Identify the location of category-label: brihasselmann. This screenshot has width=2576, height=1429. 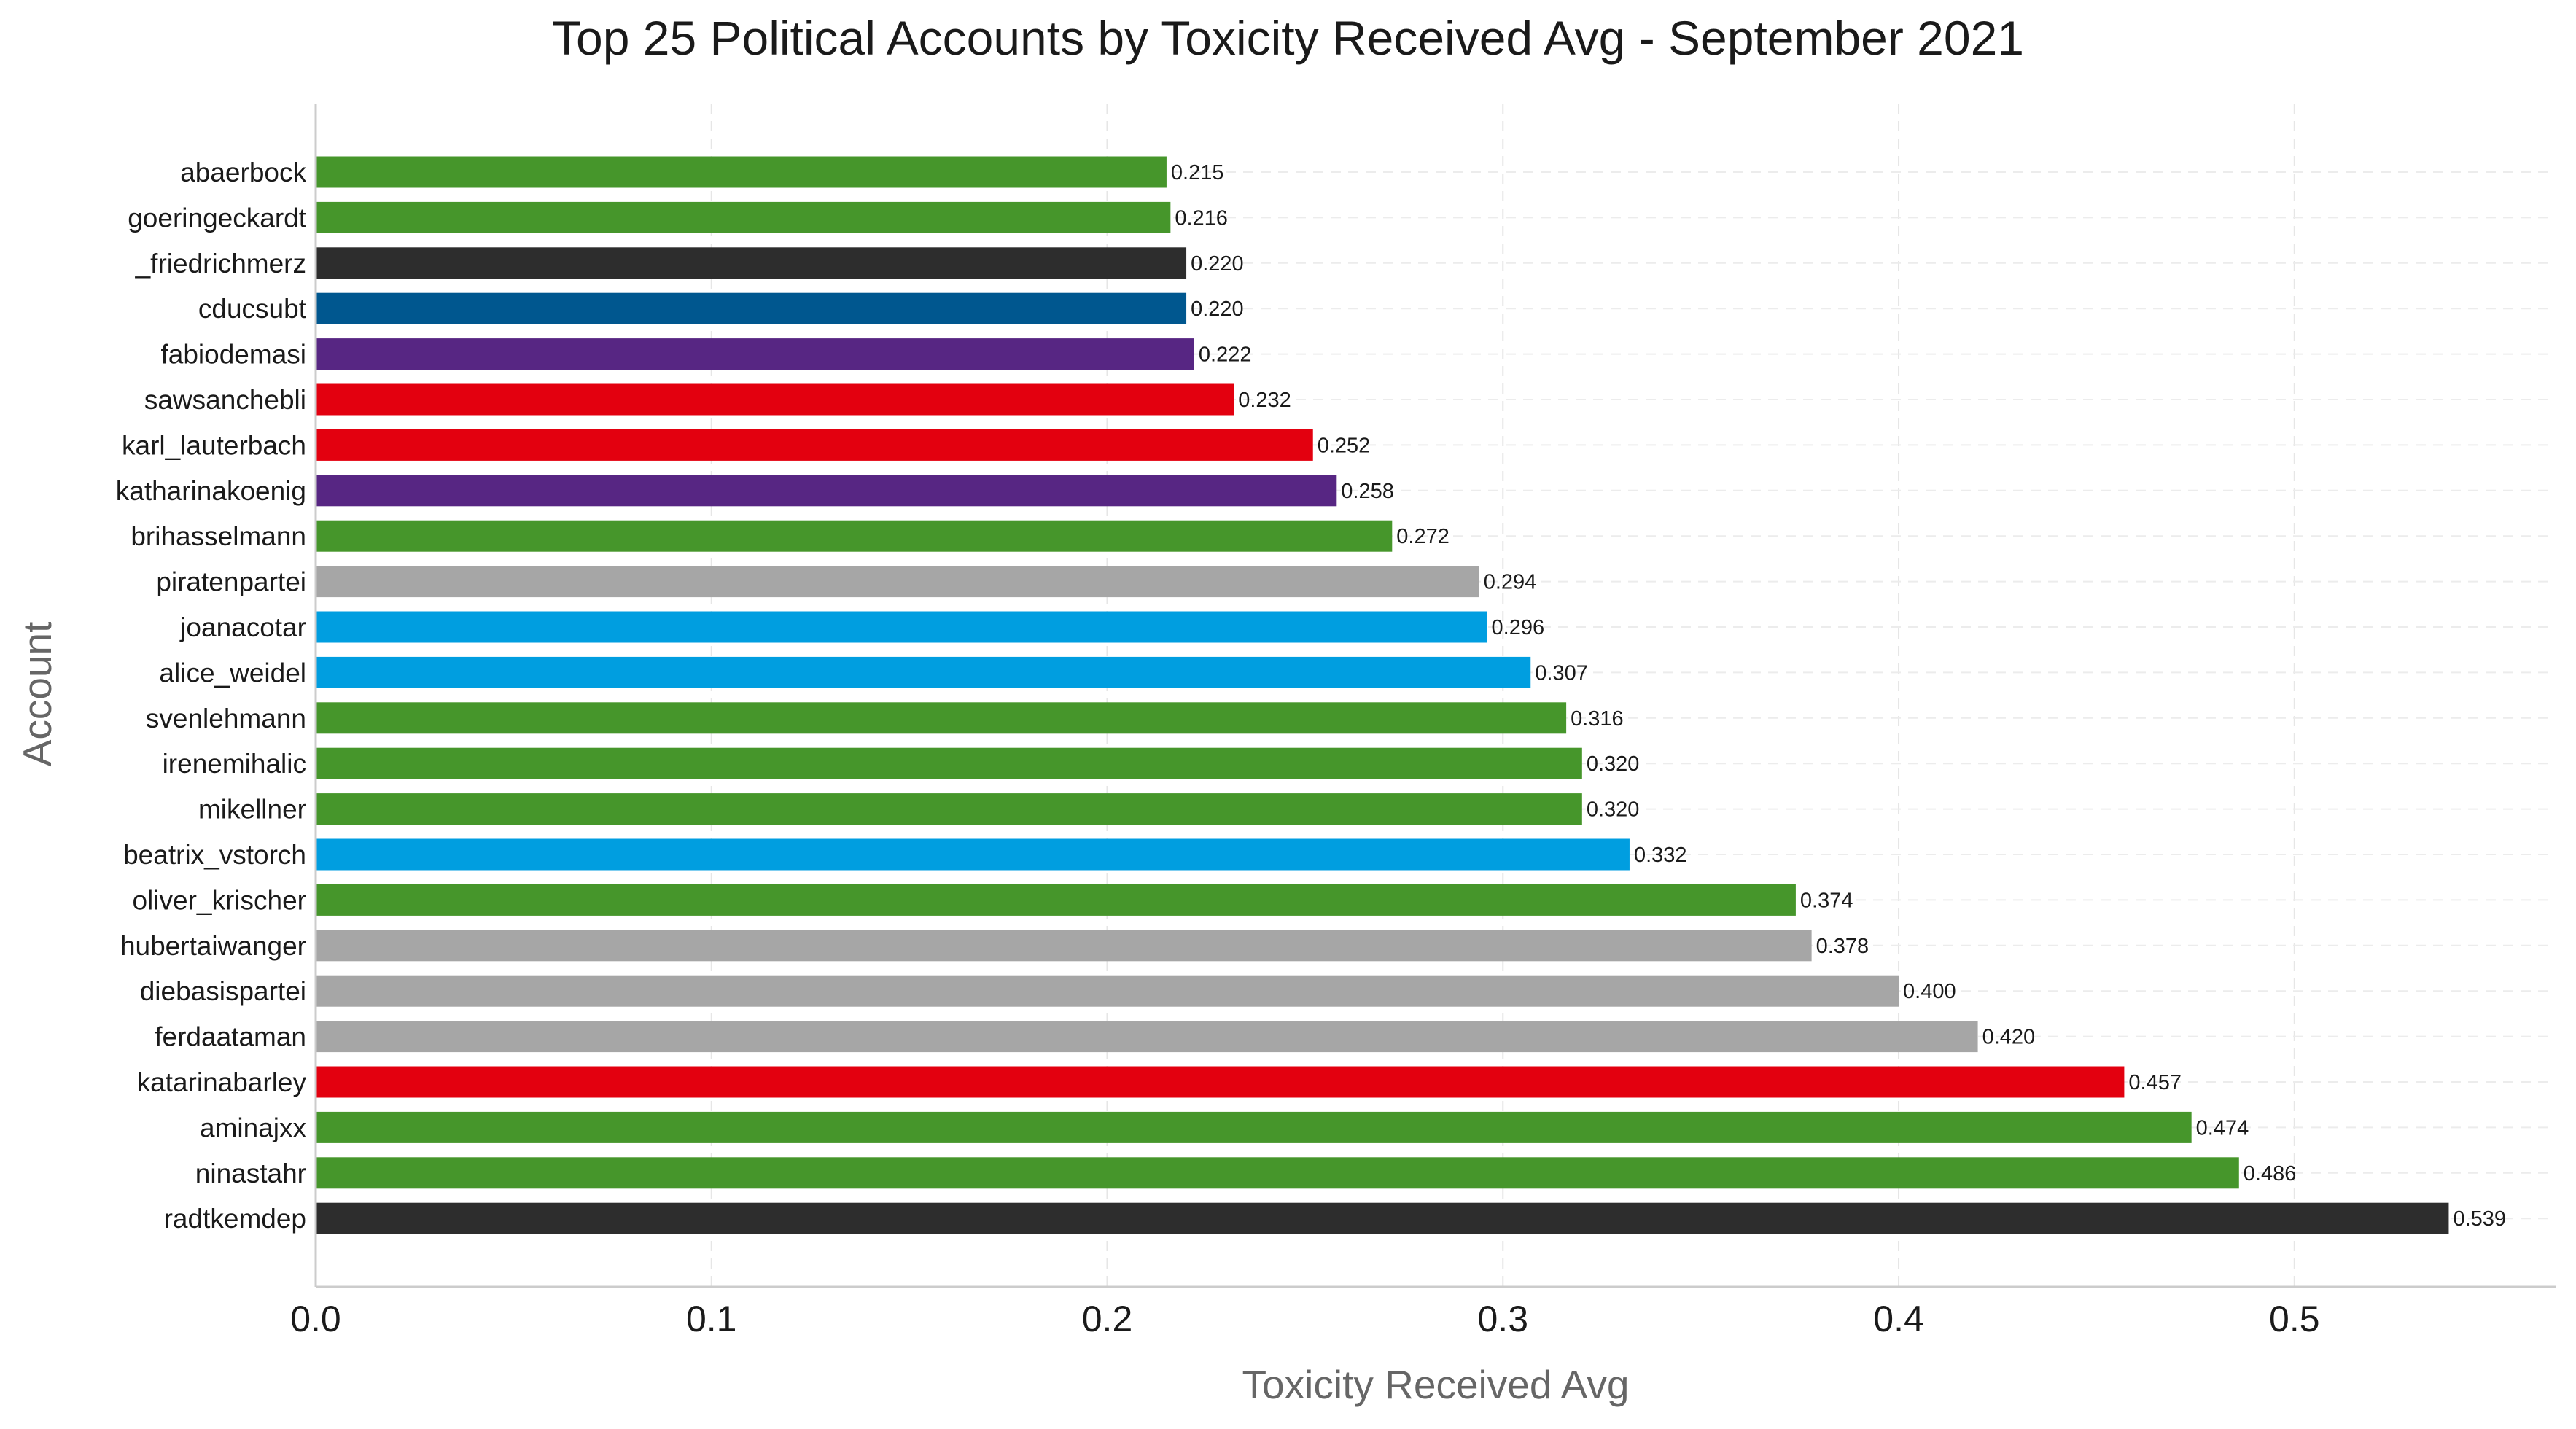
(218, 536).